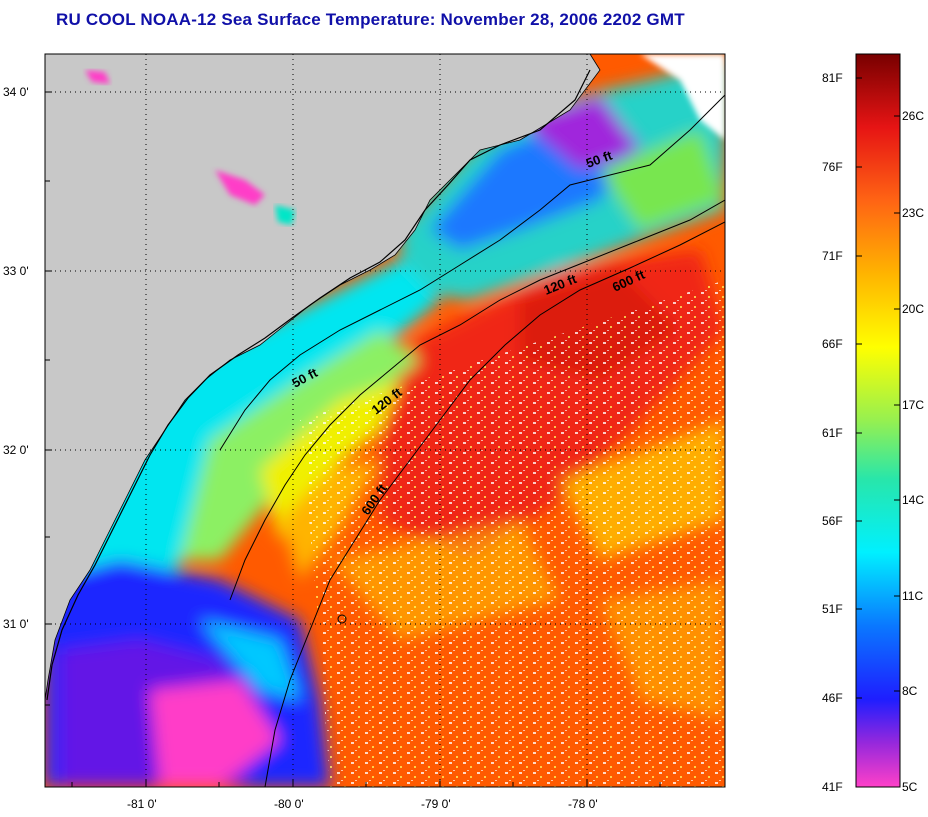 The width and height of the screenshot is (928, 817). What do you see at coordinates (16, 624) in the screenshot?
I see `lat-label-31: 31 0'` at bounding box center [16, 624].